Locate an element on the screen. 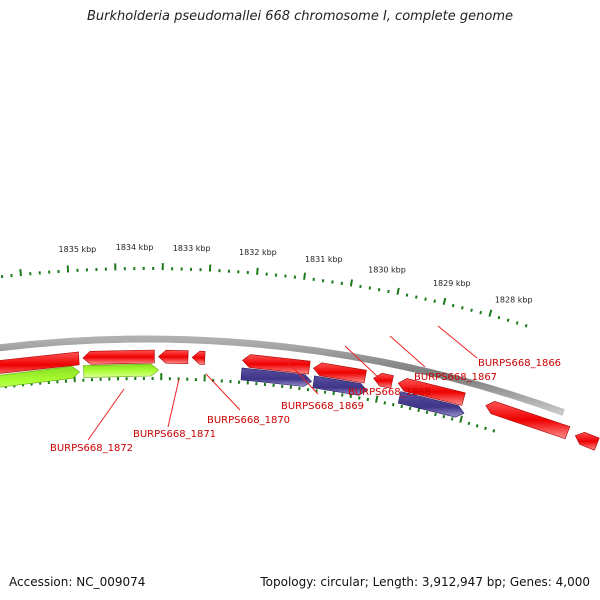 The height and width of the screenshot is (600, 600). ruler-label: 1830 kbp is located at coordinates (387, 269).